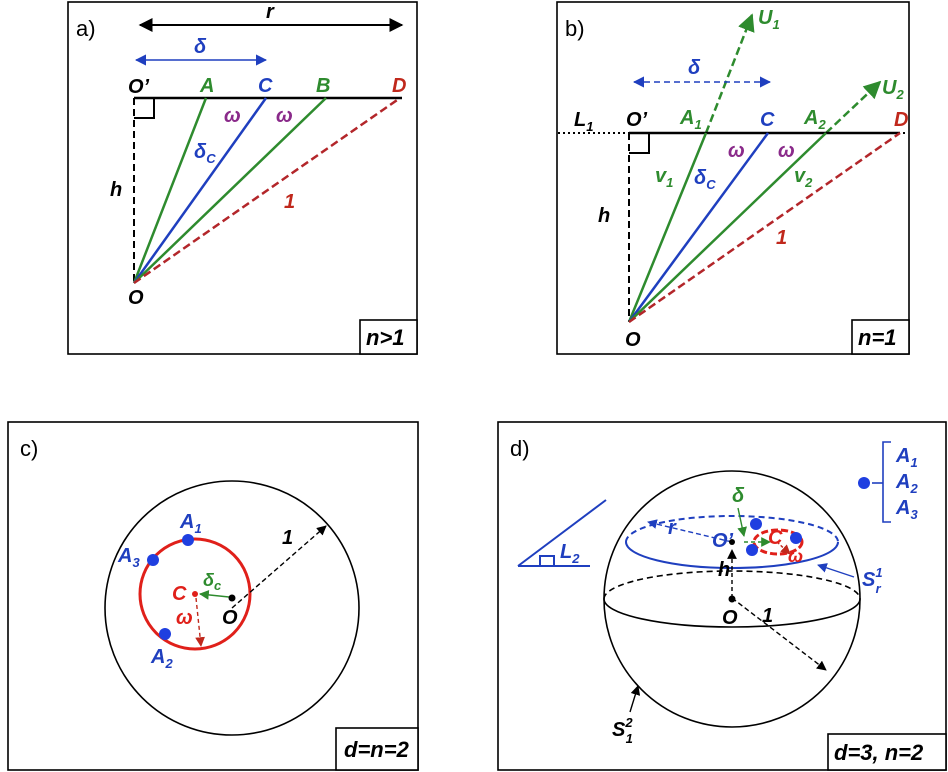 This screenshot has height=772, width=948. Describe the element at coordinates (633, 340) in the screenshot. I see `O-label-b: O` at that location.